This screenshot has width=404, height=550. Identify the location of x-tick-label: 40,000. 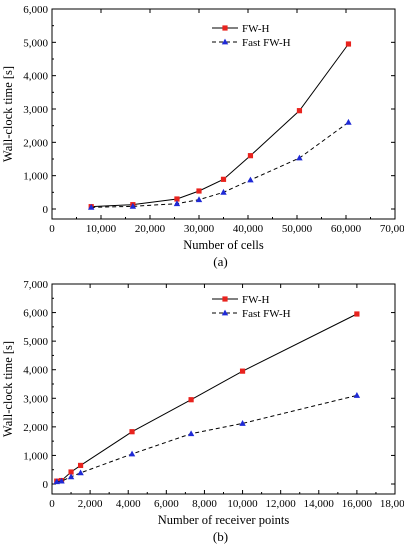
(248, 229).